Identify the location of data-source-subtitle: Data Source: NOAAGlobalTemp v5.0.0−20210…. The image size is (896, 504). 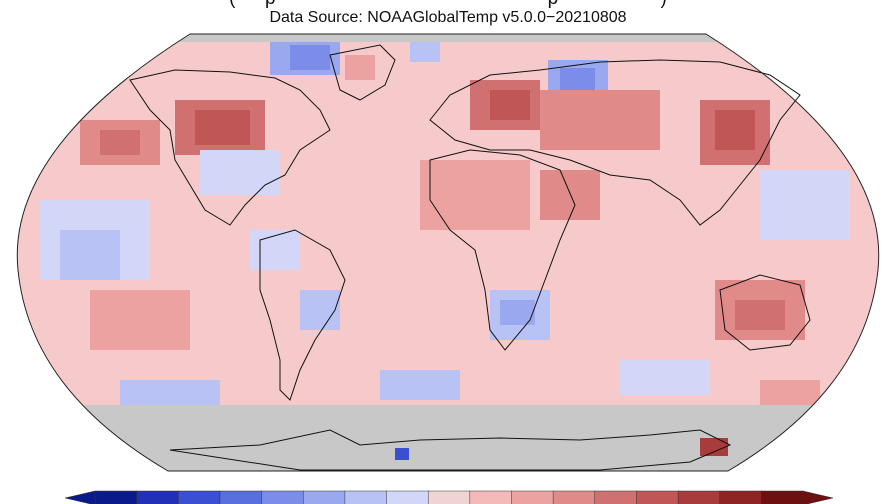
(448, 17).